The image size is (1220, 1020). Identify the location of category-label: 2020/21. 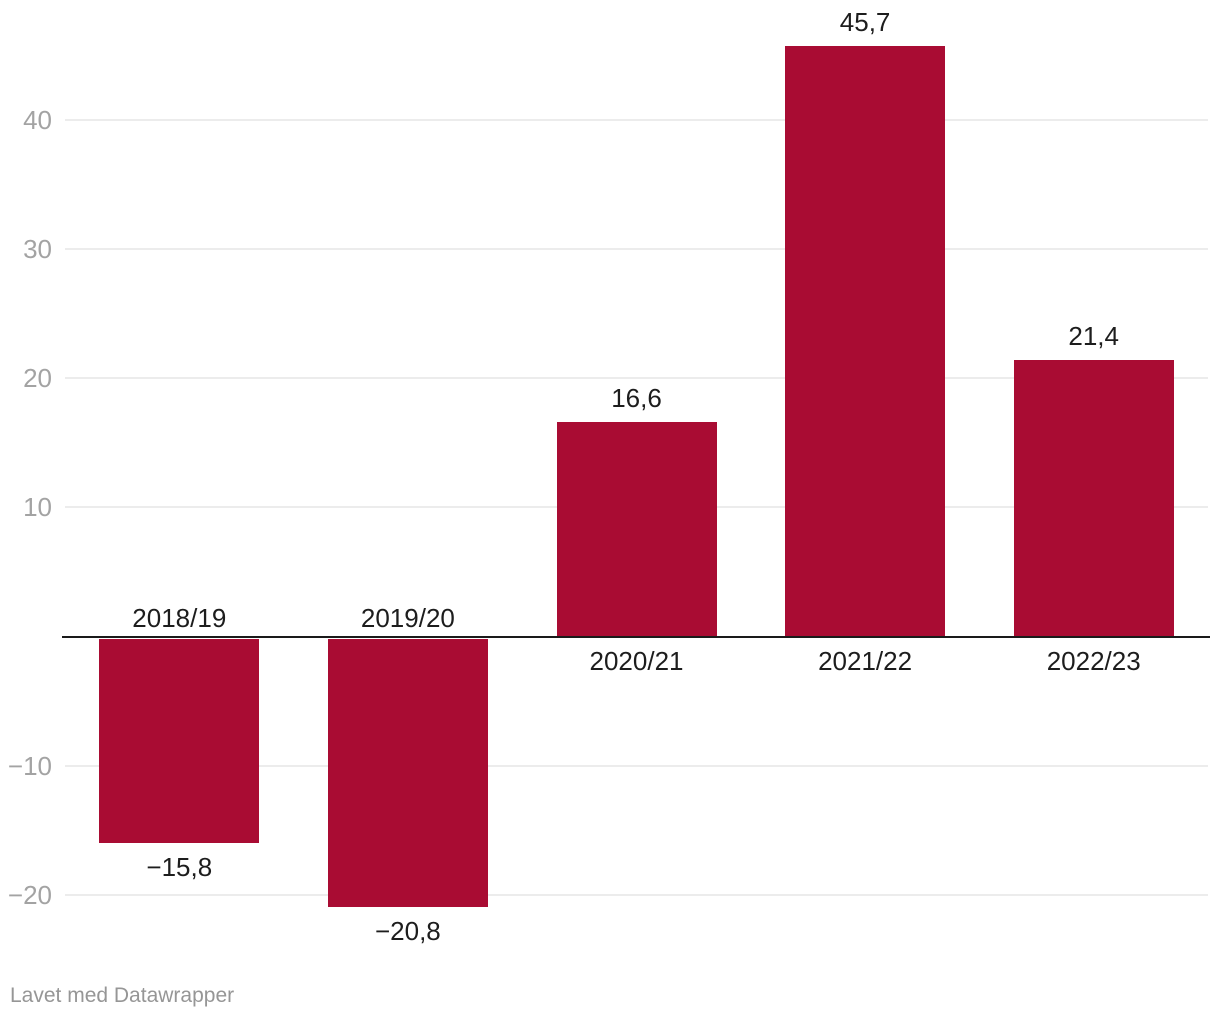
(636, 660).